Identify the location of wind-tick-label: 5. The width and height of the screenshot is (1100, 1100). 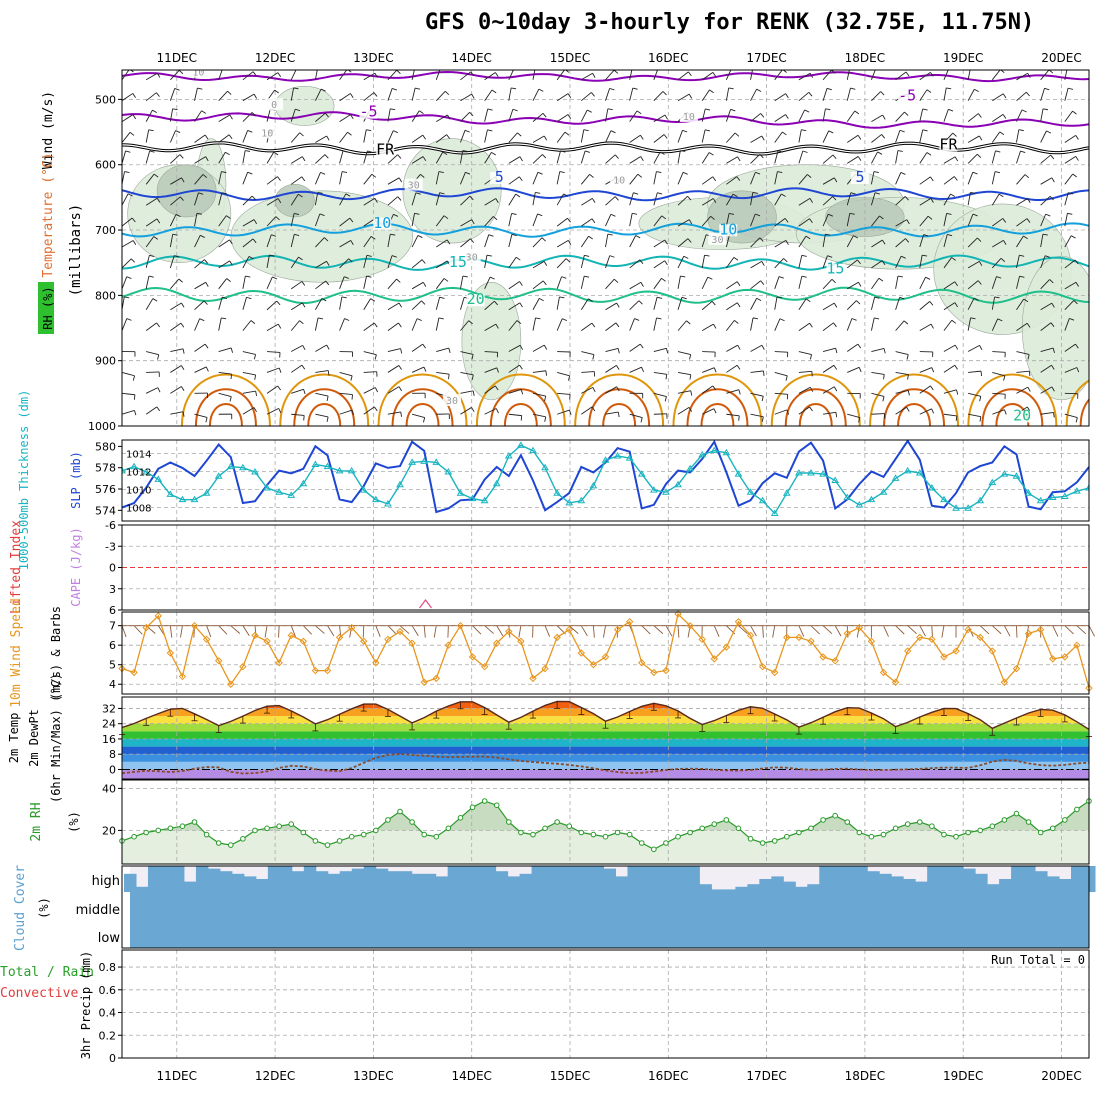
(112, 665).